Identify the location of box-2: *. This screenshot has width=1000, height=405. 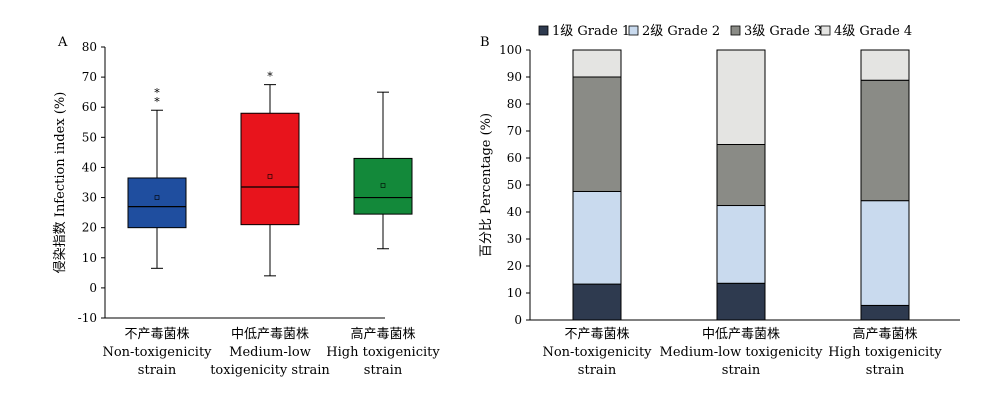
(270, 173).